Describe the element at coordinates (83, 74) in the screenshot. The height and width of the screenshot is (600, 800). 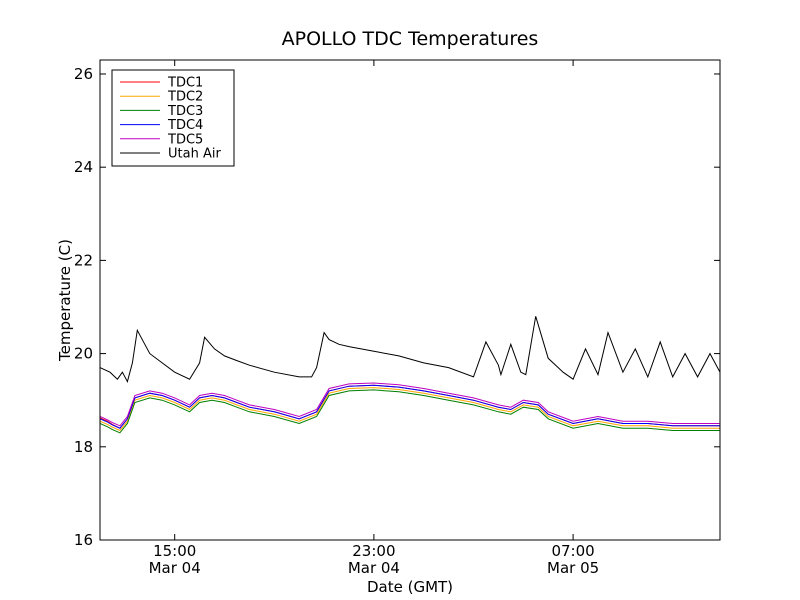
I see `y-tick-label: 26` at that location.